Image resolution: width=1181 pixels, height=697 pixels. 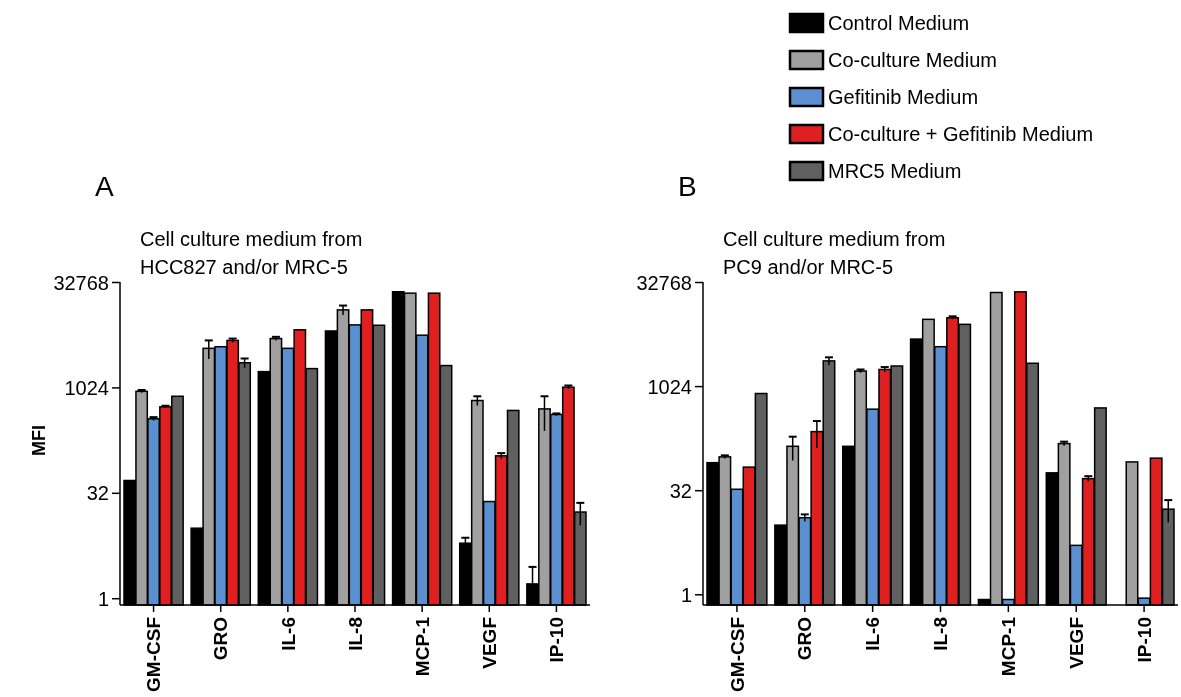 I want to click on y-axis-title: MFI, so click(x=39, y=440).